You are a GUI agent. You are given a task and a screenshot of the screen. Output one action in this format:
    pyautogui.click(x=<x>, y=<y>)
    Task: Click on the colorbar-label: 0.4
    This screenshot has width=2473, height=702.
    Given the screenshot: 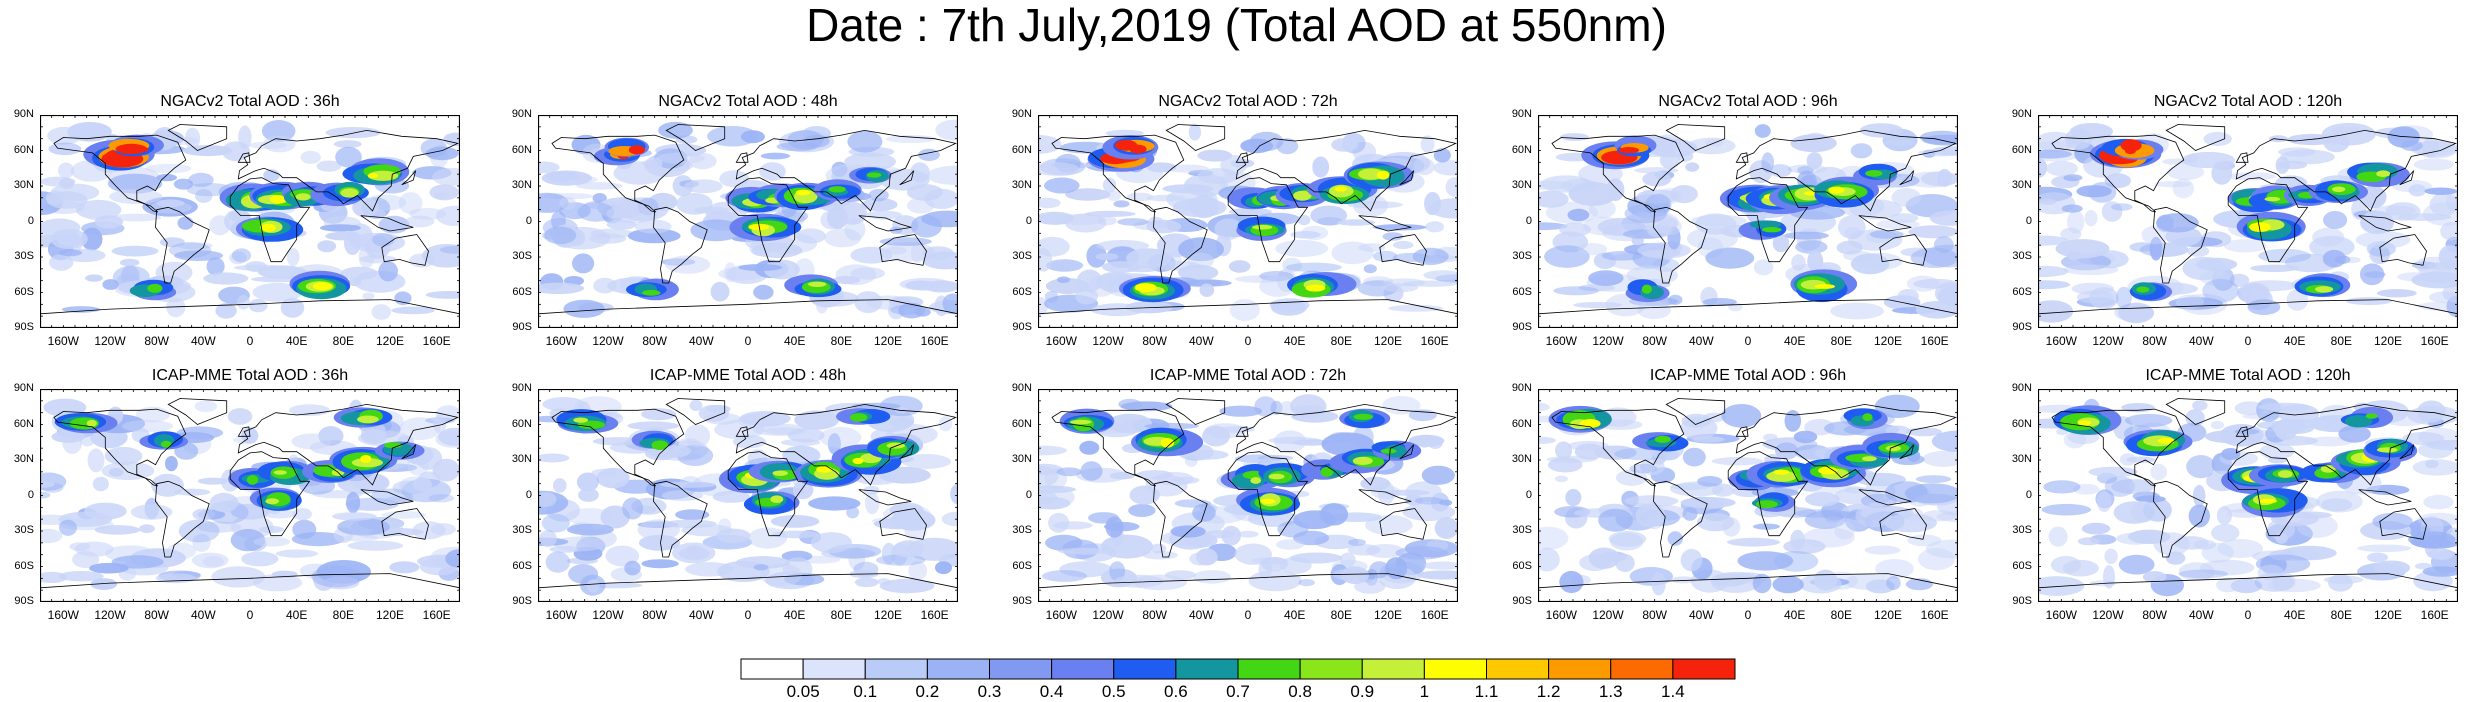 What is the action you would take?
    pyautogui.click(x=1051, y=691)
    